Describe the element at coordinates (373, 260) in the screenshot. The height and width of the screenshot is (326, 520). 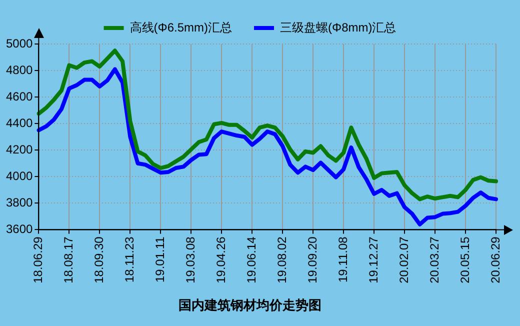
I see `x-tick-label: 19.12.27` at that location.